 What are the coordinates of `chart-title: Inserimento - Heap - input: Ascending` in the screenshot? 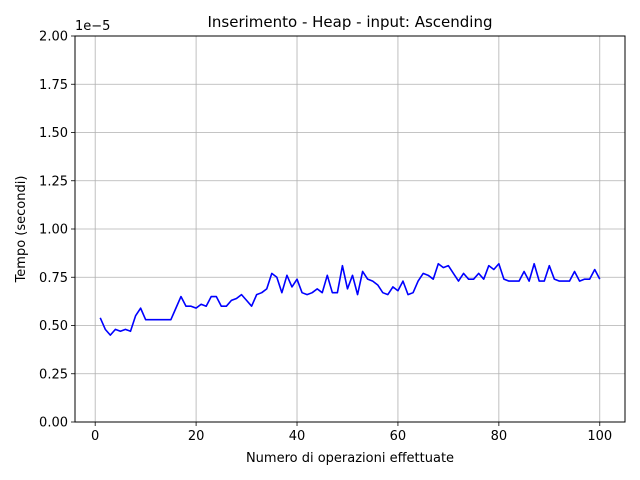 It's located at (349, 22).